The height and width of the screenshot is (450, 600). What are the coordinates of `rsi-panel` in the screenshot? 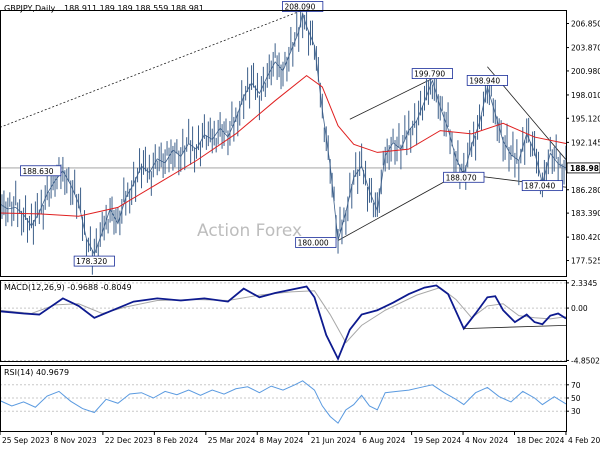 It's located at (283, 402).